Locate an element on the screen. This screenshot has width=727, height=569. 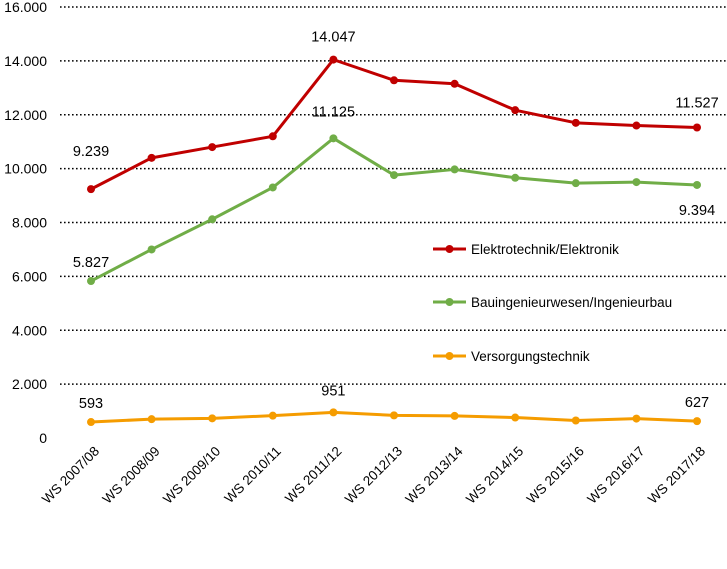
x-tick-label: WS 2010/11 is located at coordinates (252, 475).